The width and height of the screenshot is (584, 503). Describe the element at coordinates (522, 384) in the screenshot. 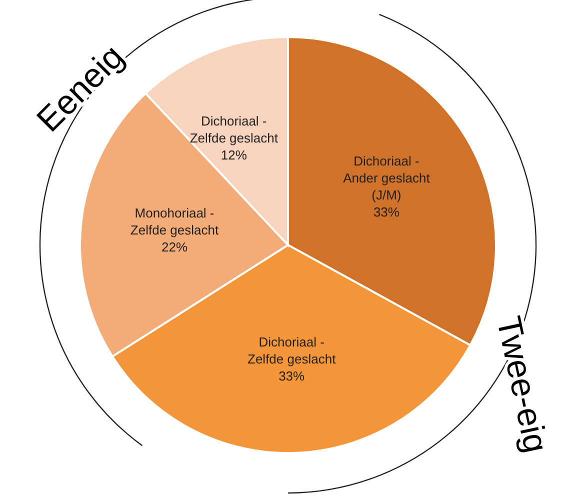

I see `text: Twee-eig` at that location.